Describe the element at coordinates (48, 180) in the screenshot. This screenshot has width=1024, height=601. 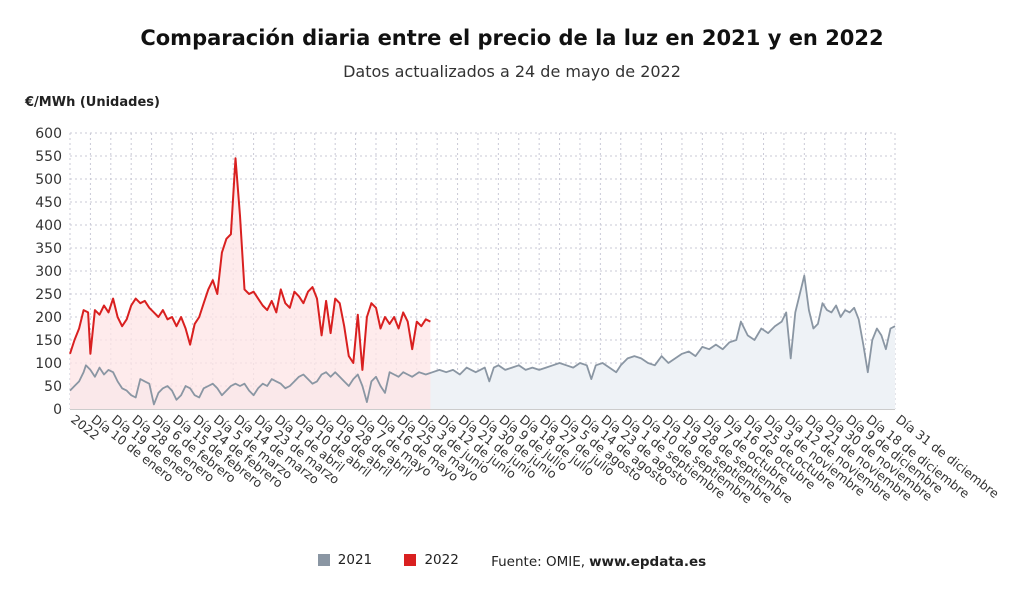
I see `y-tick-label: 500` at that location.